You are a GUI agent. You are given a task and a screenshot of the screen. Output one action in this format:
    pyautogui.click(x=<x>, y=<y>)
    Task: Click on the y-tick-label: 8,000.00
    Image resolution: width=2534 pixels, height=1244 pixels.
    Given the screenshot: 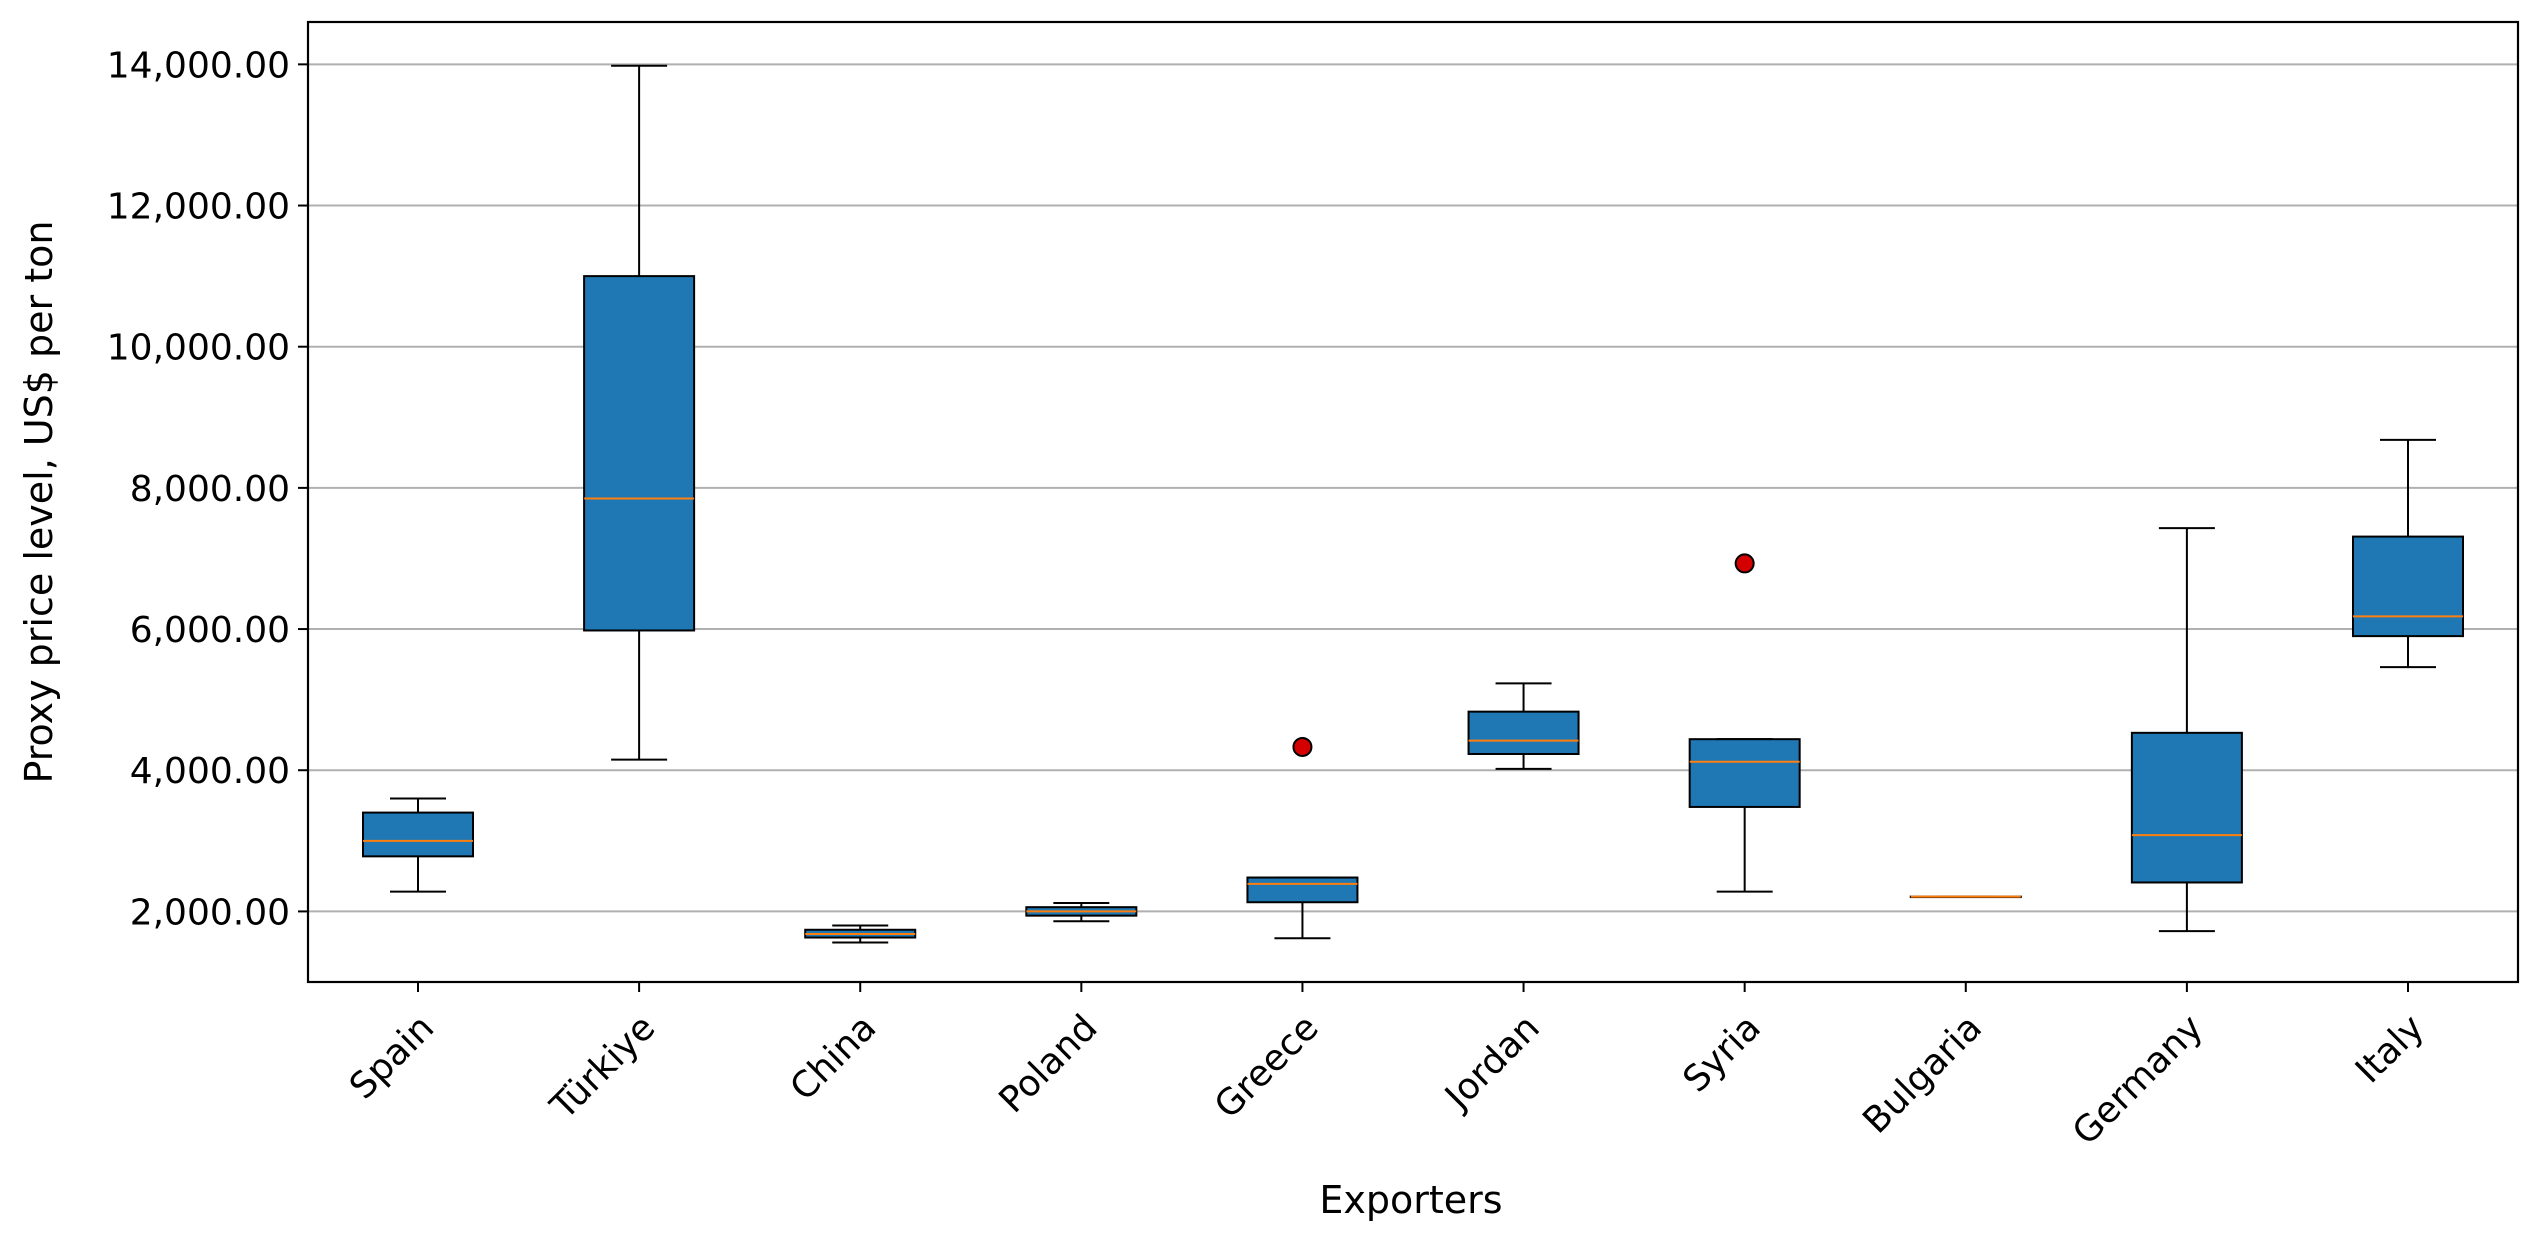 What is the action you would take?
    pyautogui.click(x=210, y=489)
    